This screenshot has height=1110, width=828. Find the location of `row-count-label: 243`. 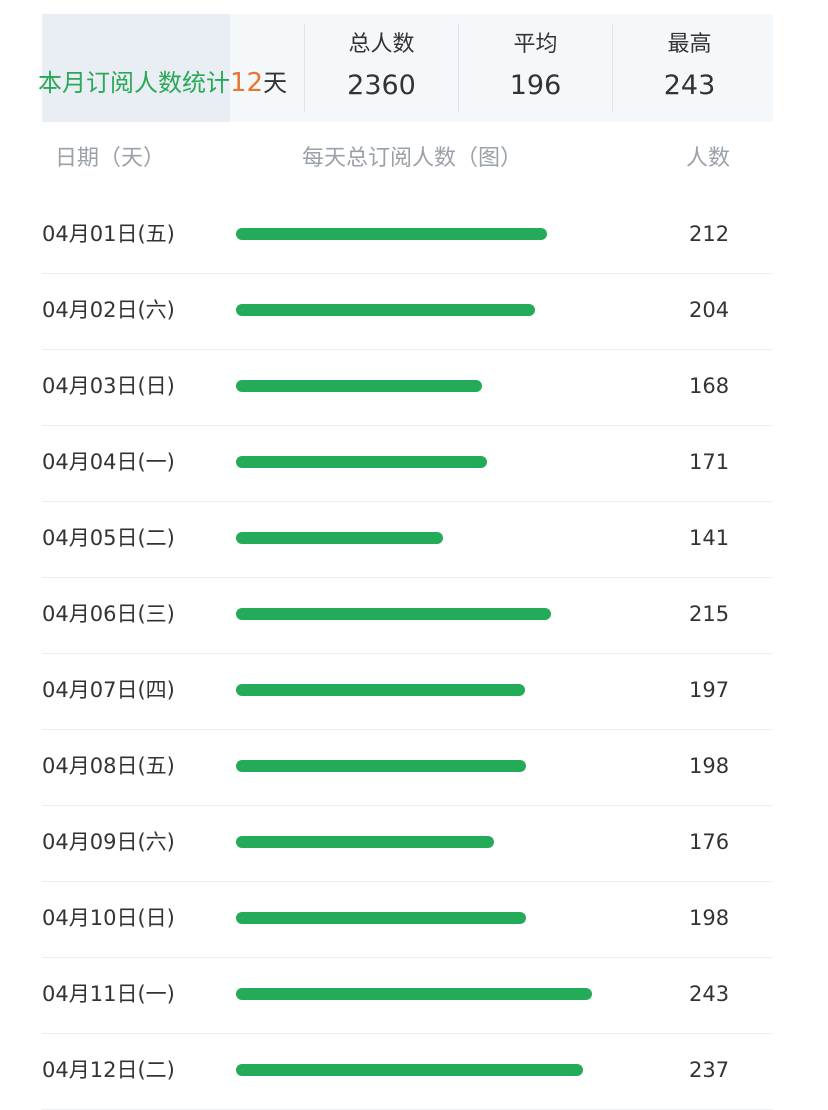

row-count-label: 243 is located at coordinates (709, 994).